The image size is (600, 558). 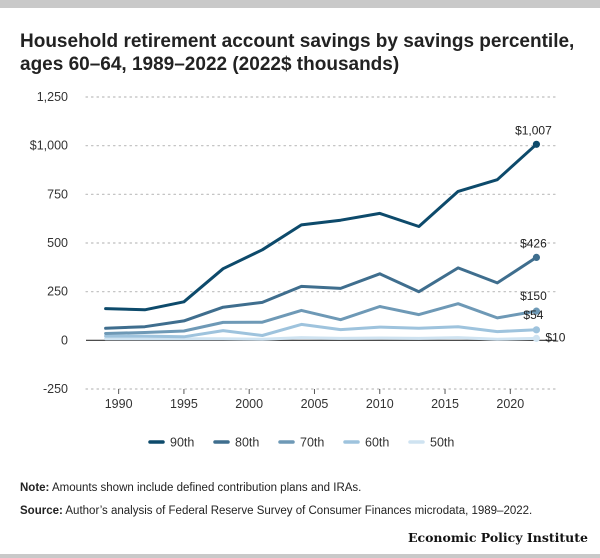 I want to click on series-line-50th, so click(x=321, y=338).